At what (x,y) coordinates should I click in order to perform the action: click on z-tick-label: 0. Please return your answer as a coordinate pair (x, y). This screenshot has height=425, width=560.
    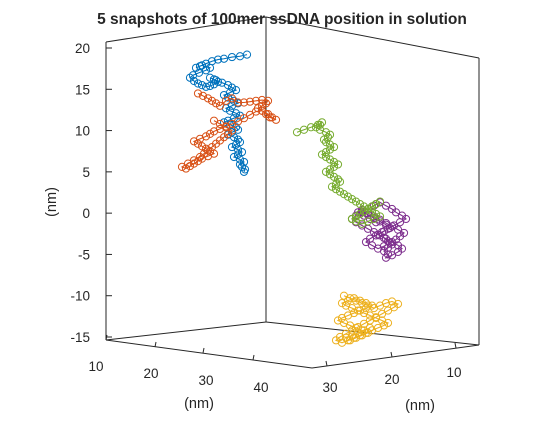
    Looking at the image, I should click on (86, 213).